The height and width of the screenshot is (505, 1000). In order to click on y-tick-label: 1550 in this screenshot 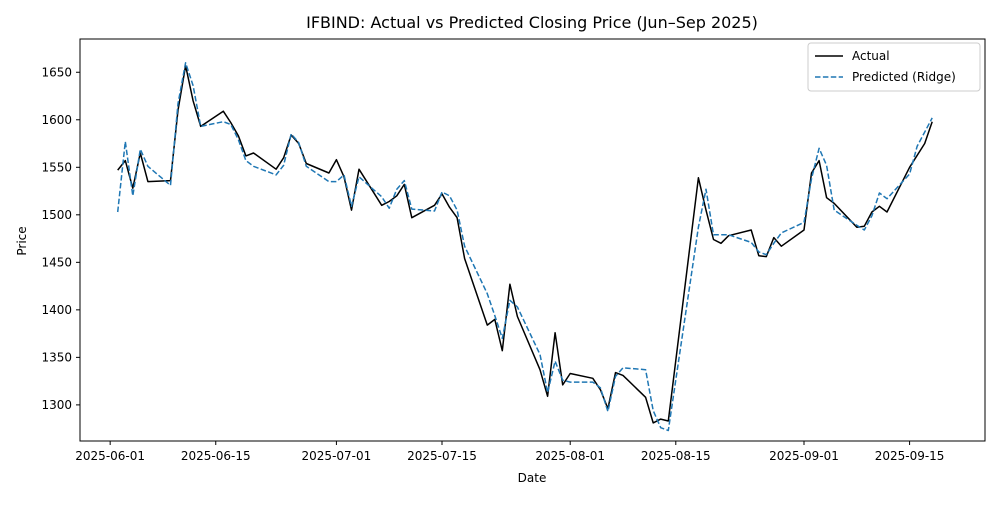, I will do `click(56, 167)`.